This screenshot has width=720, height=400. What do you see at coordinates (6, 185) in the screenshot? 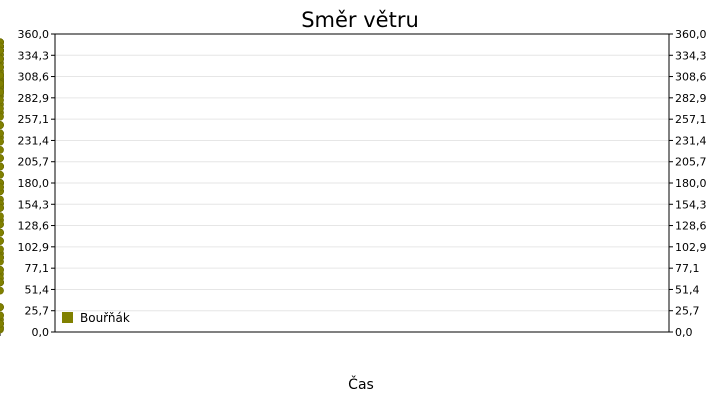
I see `y-axis-label: °` at bounding box center [6, 185].